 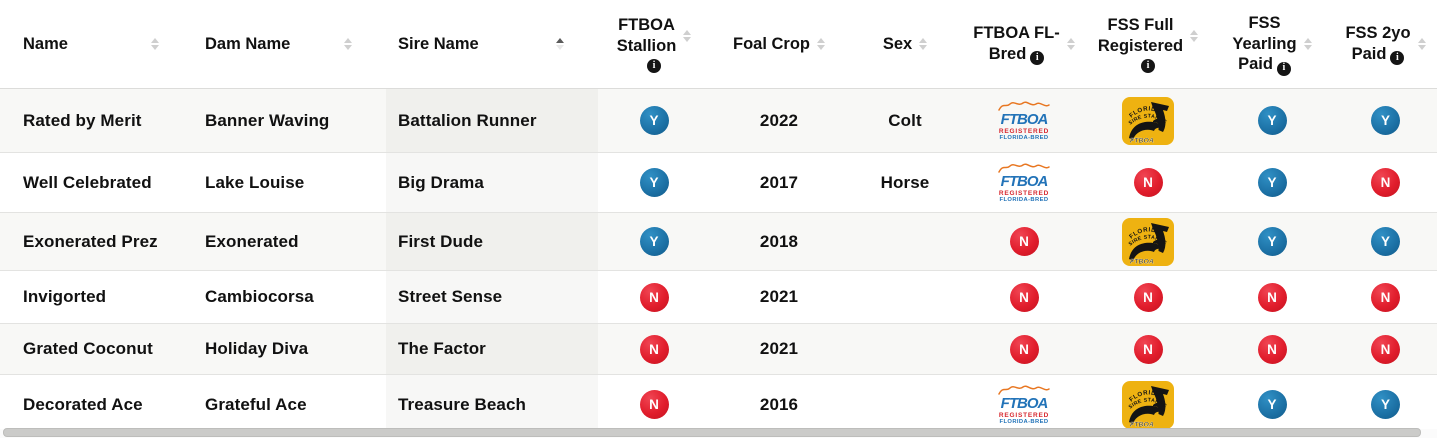 What do you see at coordinates (87, 182) in the screenshot?
I see `cell-name: Well Celebrated` at bounding box center [87, 182].